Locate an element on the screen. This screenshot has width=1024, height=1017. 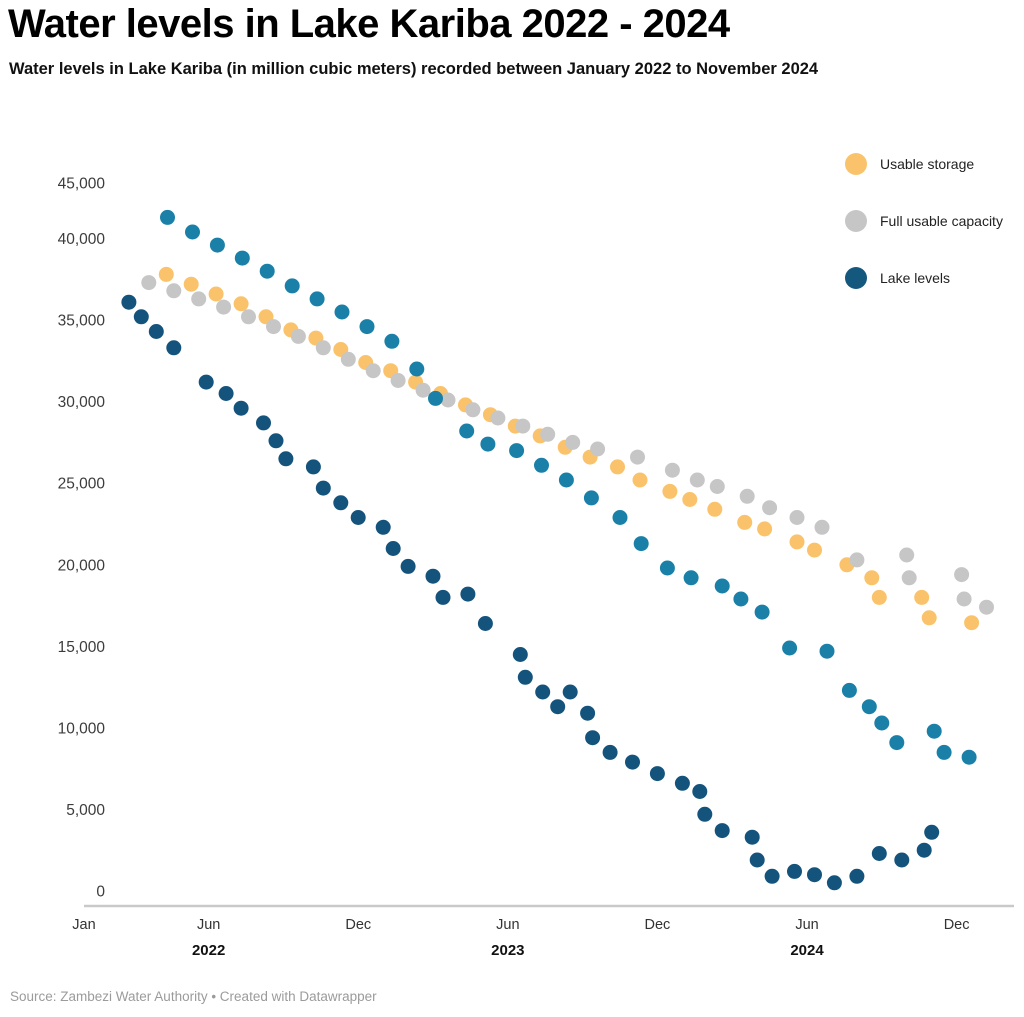
legend-item-label: Lake levels is located at coordinates (915, 278).